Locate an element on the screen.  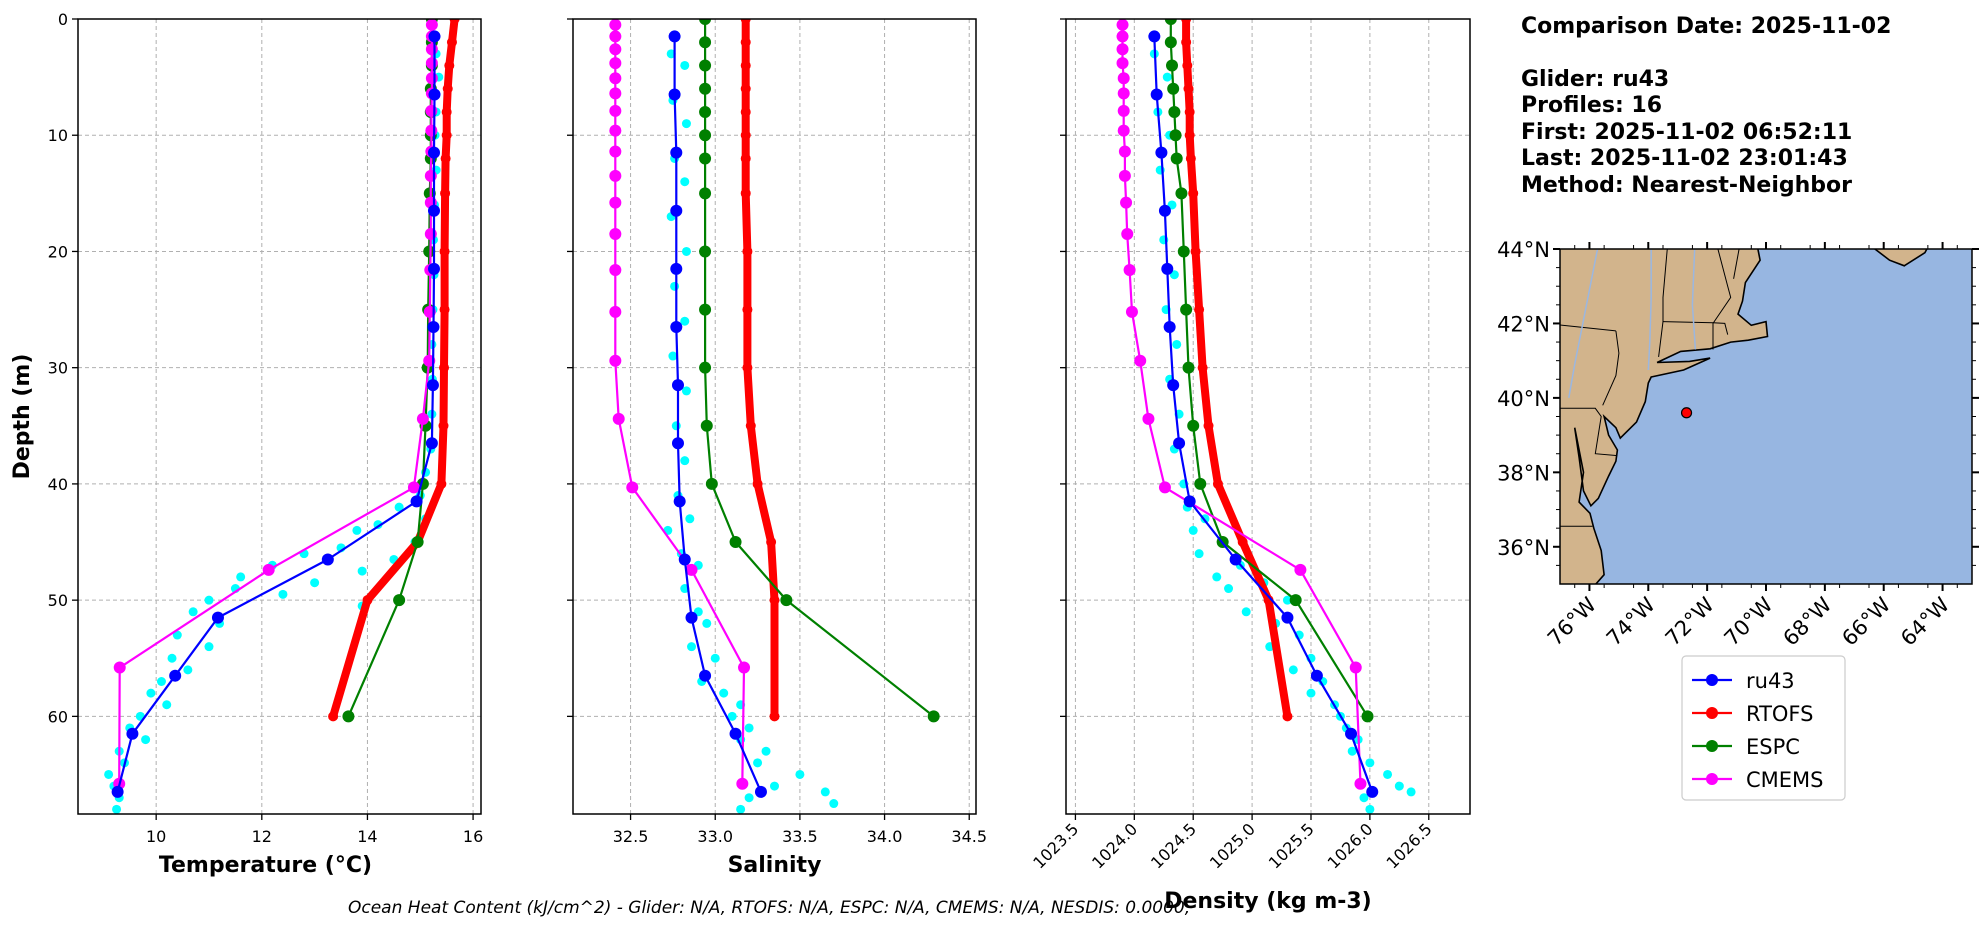
x-tick-label: 1026.5 is located at coordinates (1409, 845).